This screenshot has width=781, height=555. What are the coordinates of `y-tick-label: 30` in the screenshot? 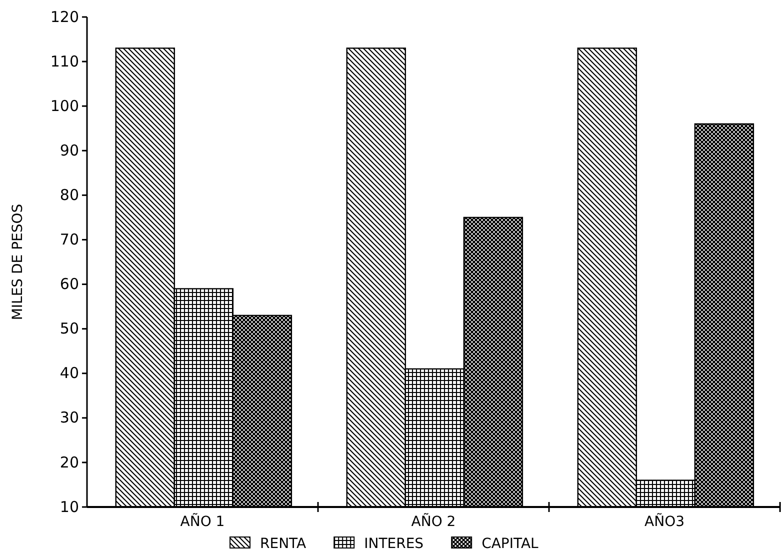 It's located at (69, 417).